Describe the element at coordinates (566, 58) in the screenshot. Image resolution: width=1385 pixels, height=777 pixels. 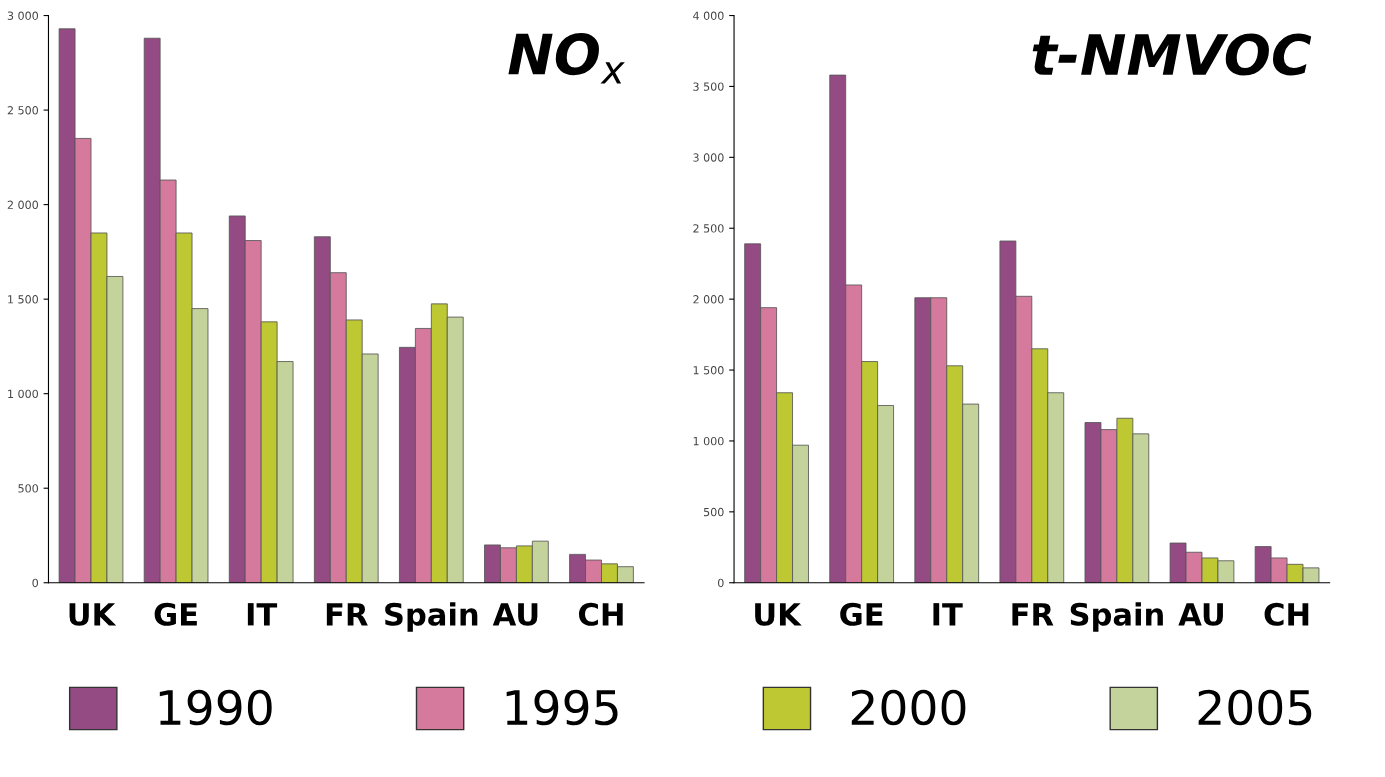
I see `chart-title: NO$_{x}$` at that location.